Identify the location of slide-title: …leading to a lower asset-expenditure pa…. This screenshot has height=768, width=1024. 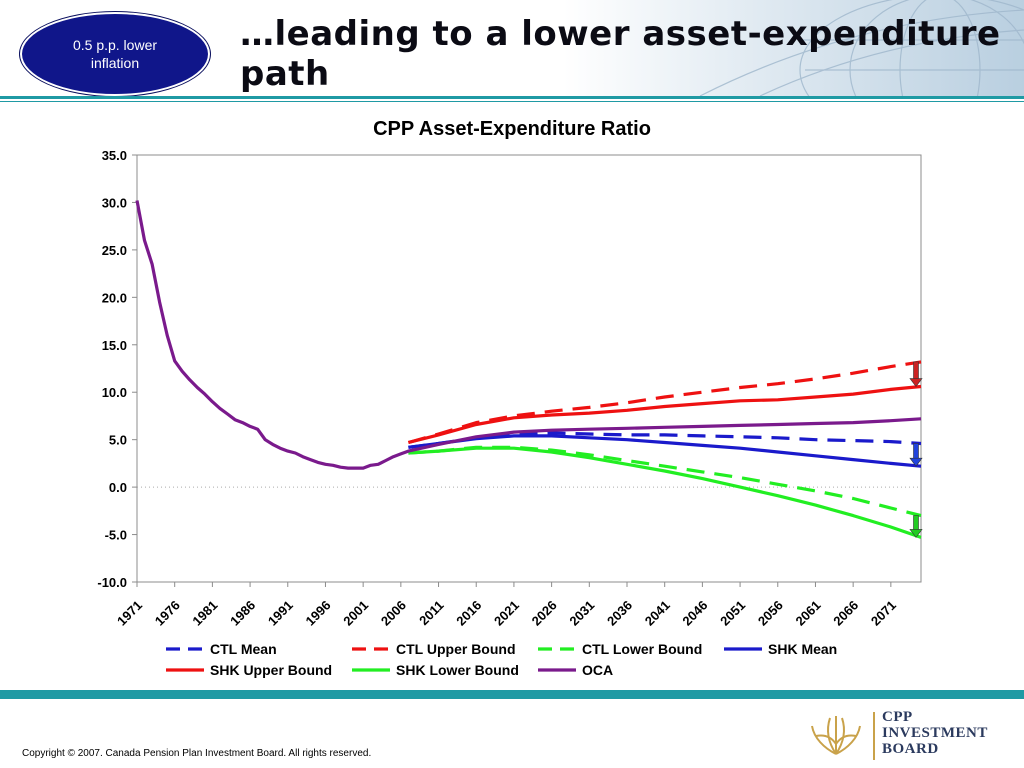
(620, 54).